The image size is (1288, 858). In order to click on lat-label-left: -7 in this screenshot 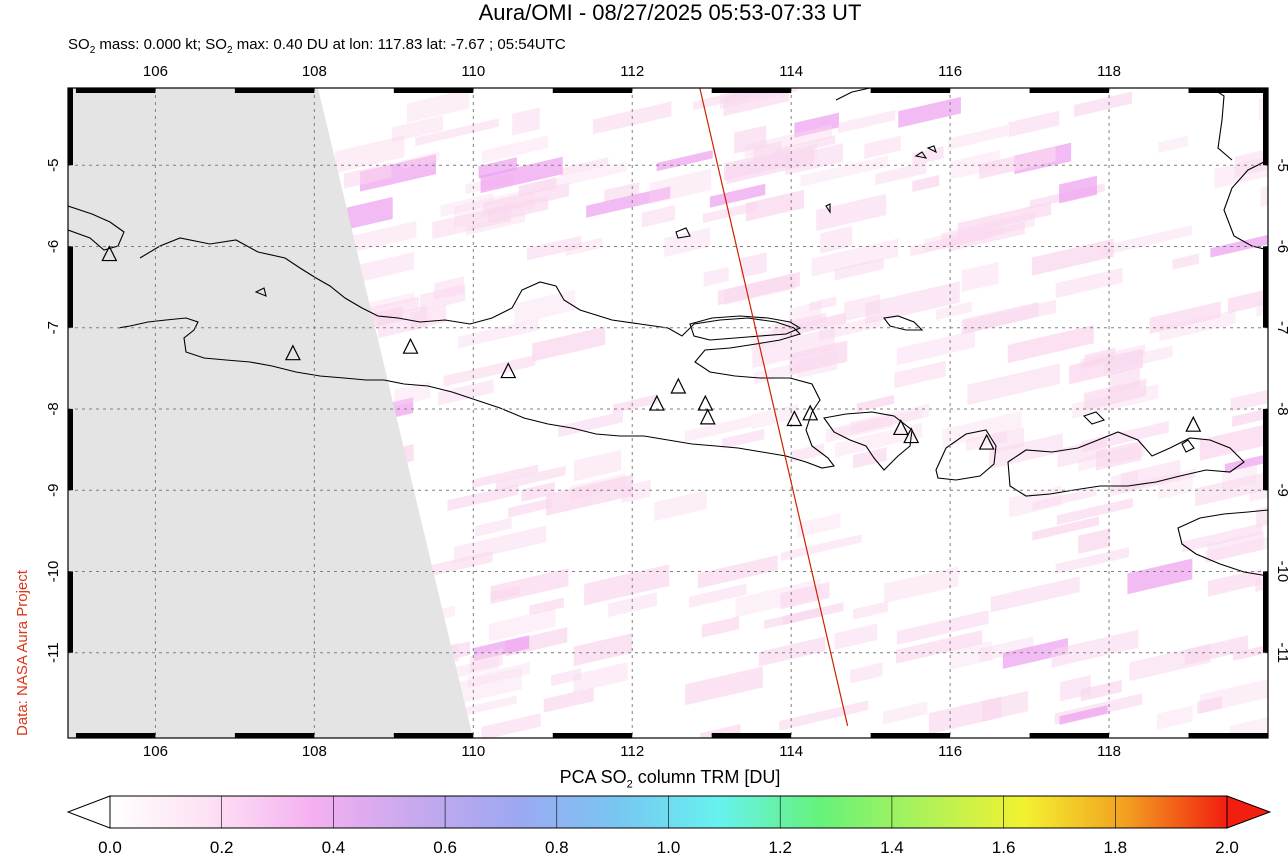, I will do `click(53, 327)`.